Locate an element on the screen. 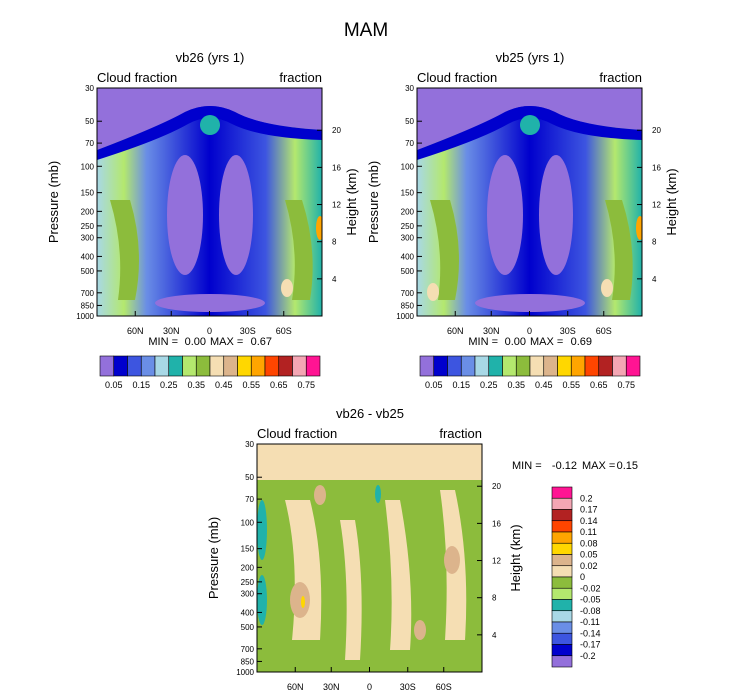 The image size is (733, 696). x-tick-label: 60S is located at coordinates (444, 687).